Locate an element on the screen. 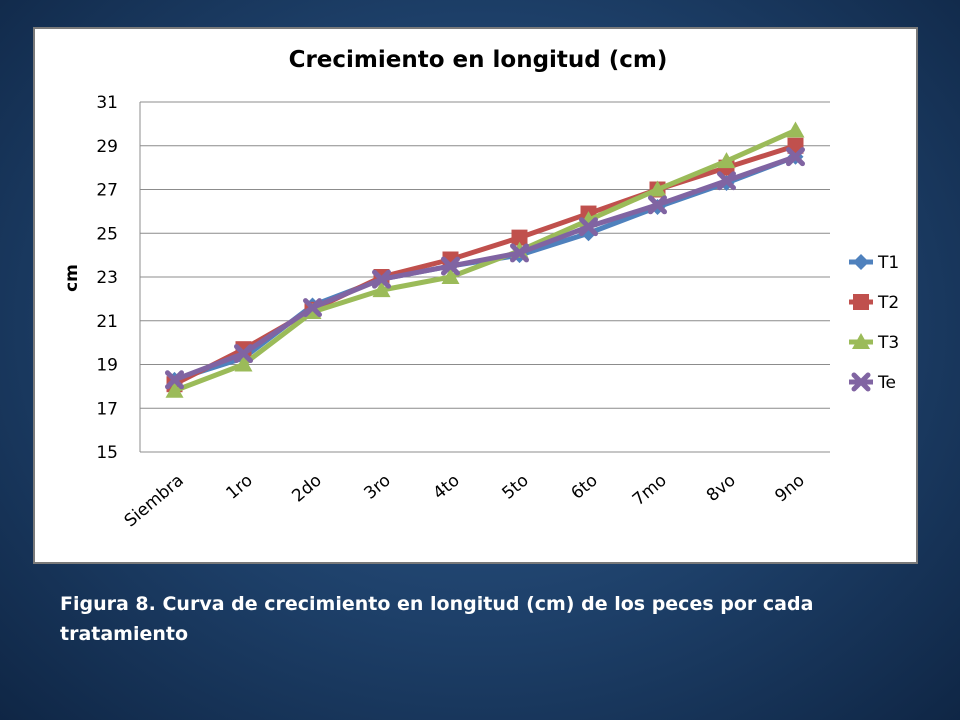  x-tick-label: 7mo is located at coordinates (650, 491).